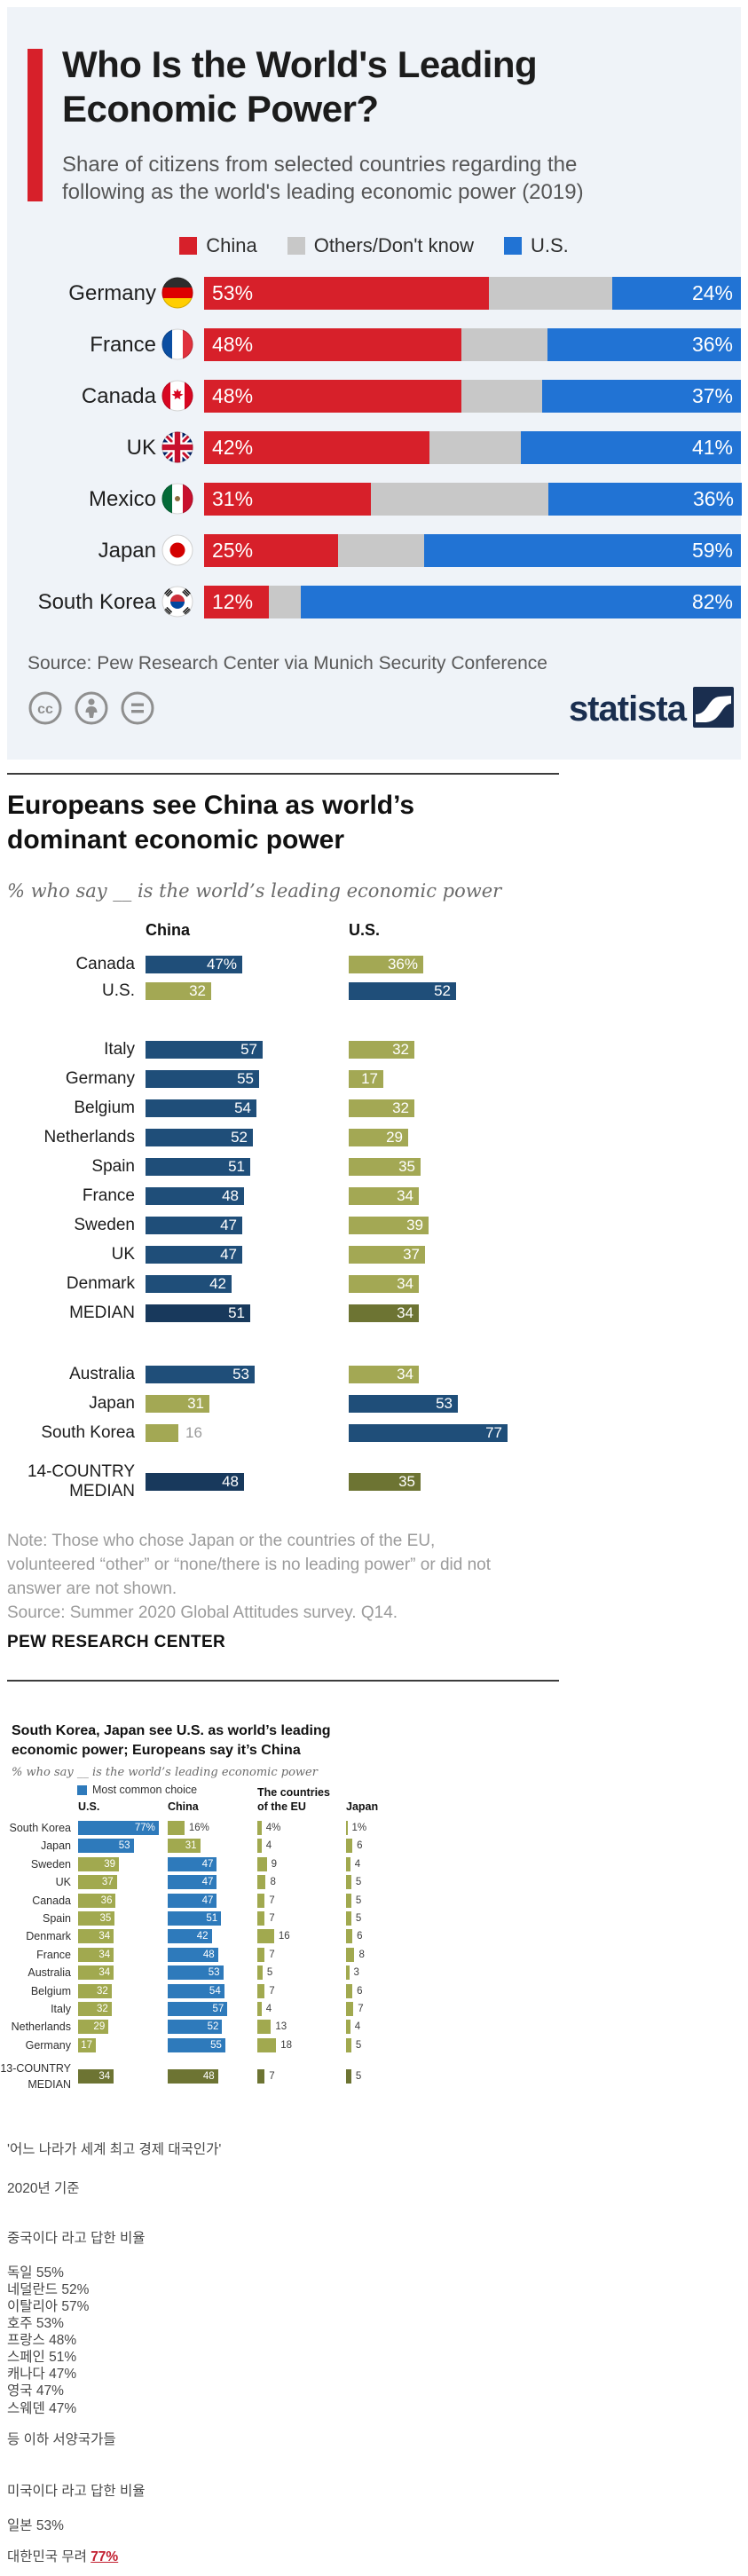 The width and height of the screenshot is (748, 2576). Describe the element at coordinates (49, 1972) in the screenshot. I see `row-label: Australia` at that location.